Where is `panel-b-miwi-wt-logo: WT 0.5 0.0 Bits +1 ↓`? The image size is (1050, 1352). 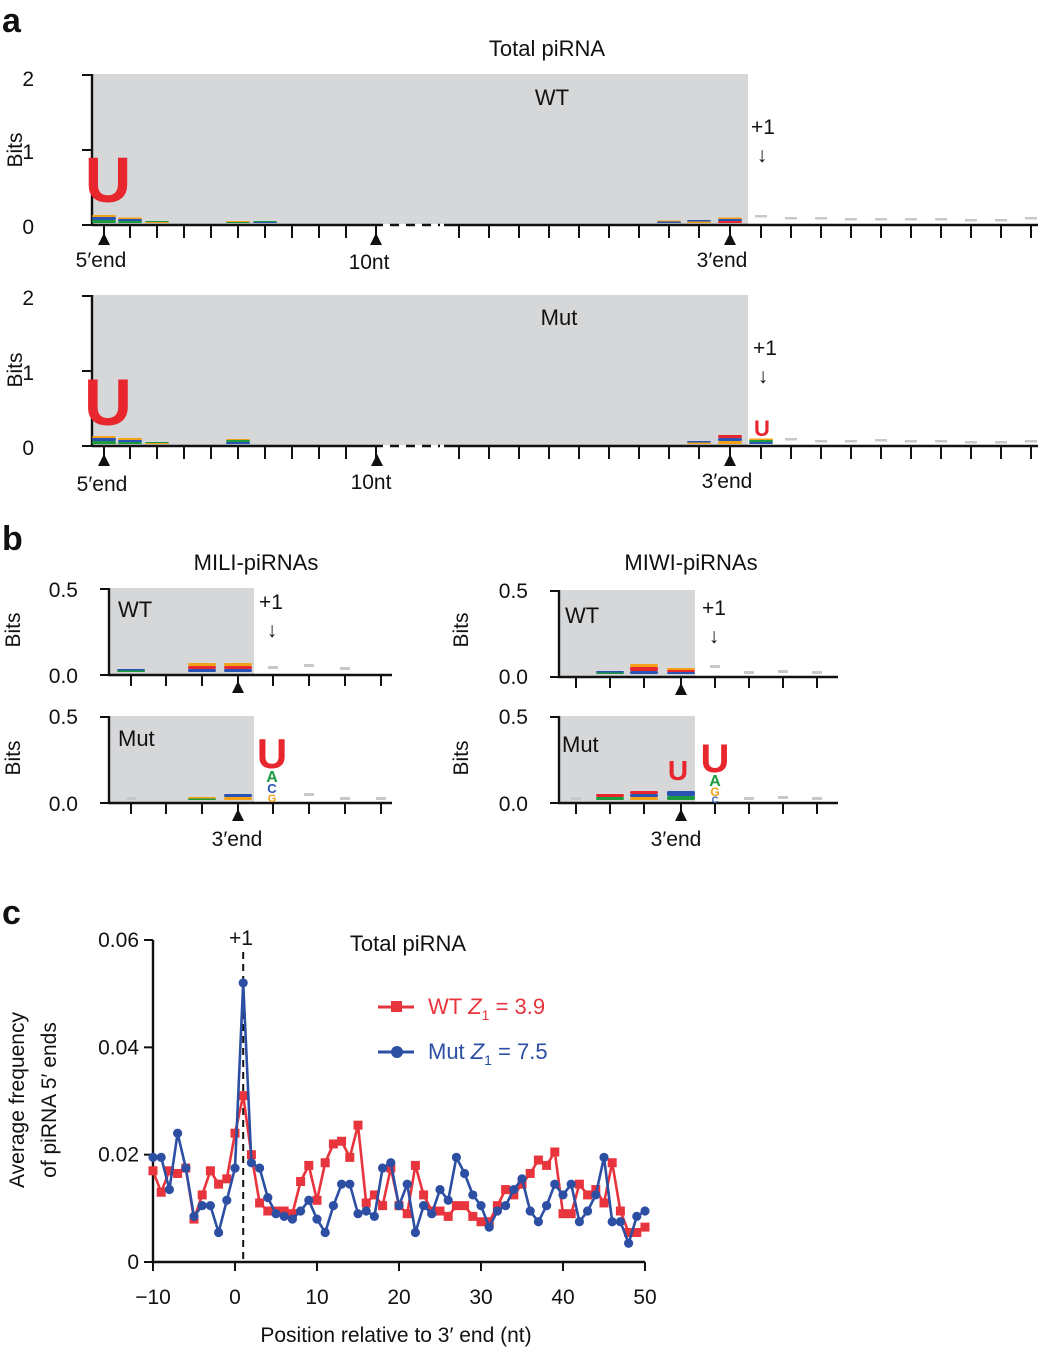 panel-b-miwi-wt-logo: WT 0.5 0.0 Bits +1 ↓ is located at coordinates (644, 637).